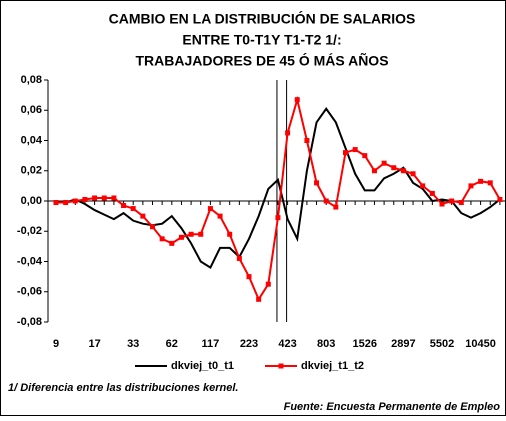  I want to click on y-tick-label: -0,06, so click(29, 292).